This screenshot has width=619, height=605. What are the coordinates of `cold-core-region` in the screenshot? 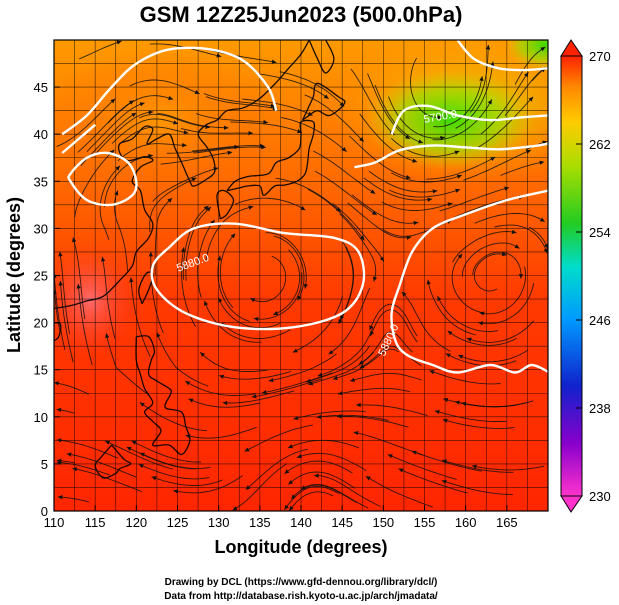 It's located at (450, 120).